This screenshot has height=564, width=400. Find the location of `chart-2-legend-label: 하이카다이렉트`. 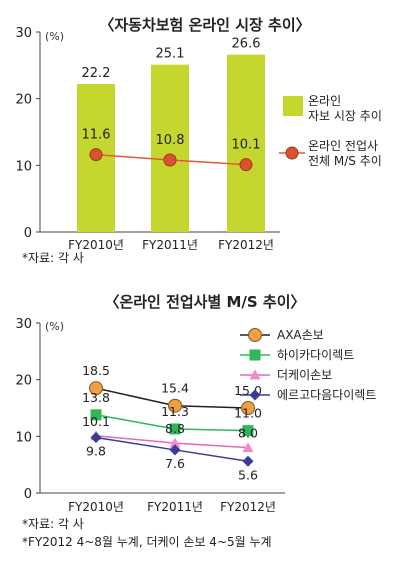

chart-2-legend-label: 하이카다이렉트 is located at coordinates (315, 355).